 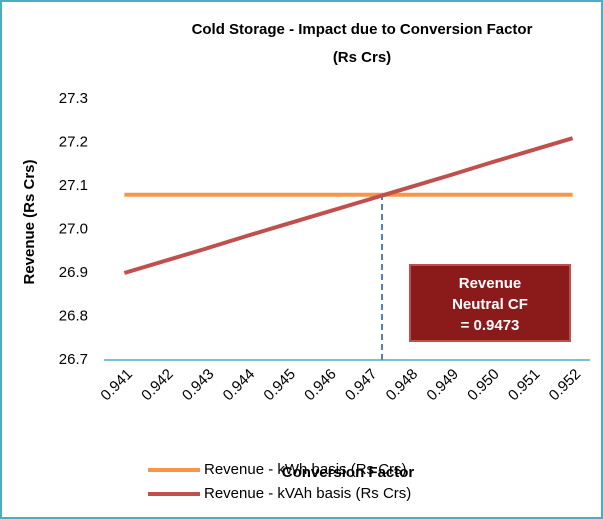 What do you see at coordinates (348, 472) in the screenshot?
I see `x-axis-label: Conversion Factor` at bounding box center [348, 472].